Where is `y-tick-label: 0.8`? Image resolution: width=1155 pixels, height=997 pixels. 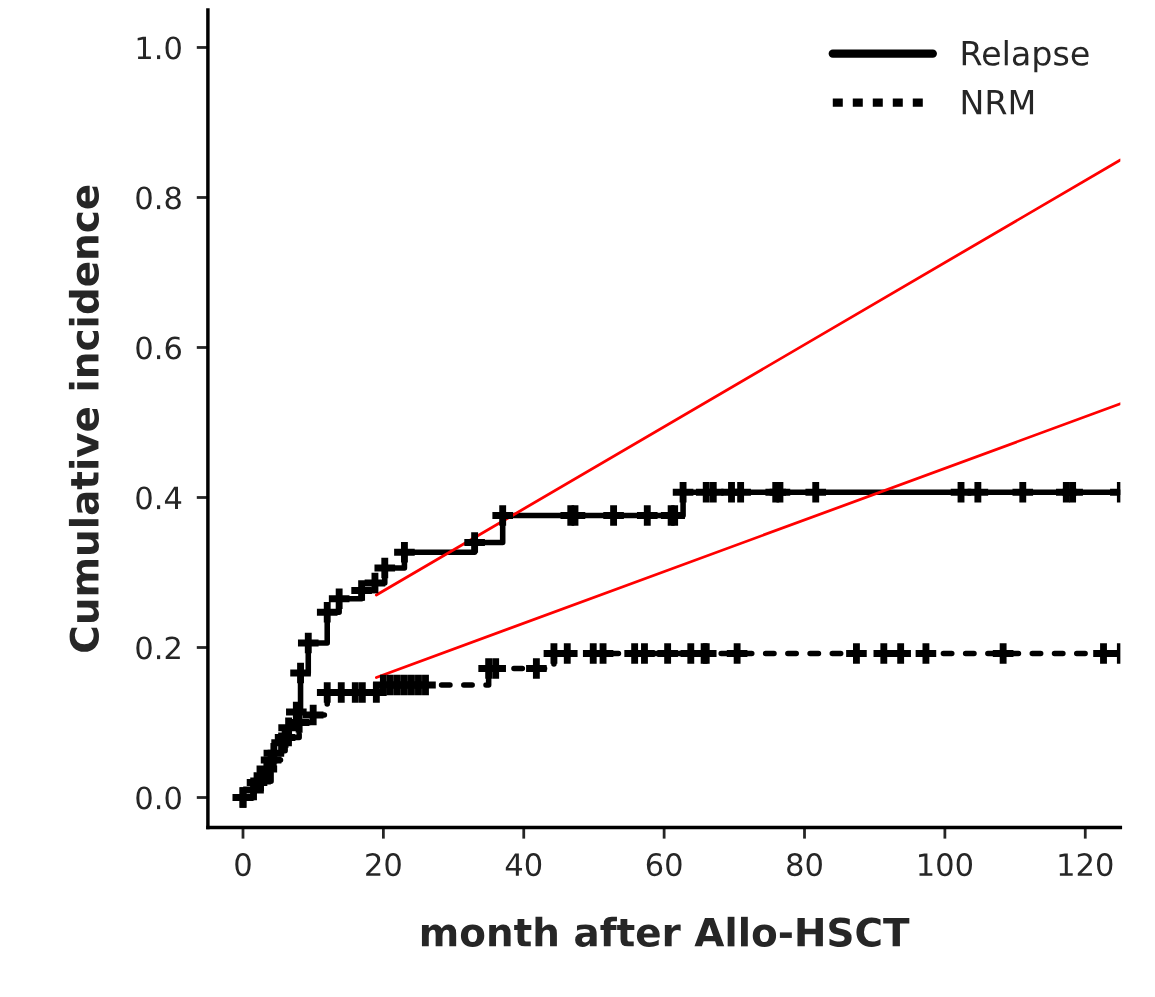
y-tick-label: 0.8 is located at coordinates (158, 198).